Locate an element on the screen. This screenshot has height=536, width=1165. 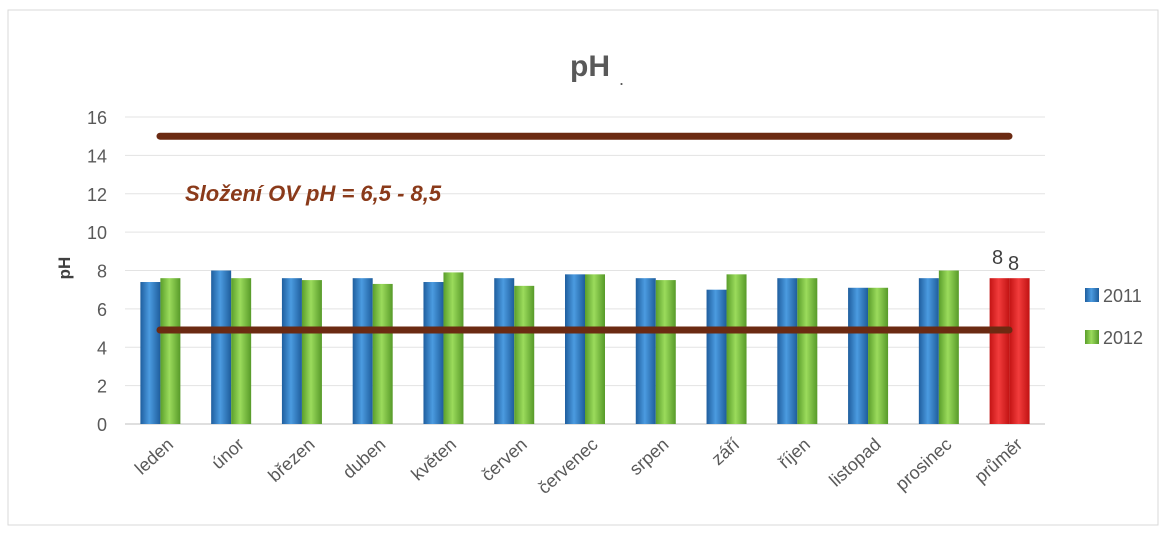
y-tick-label: 6 is located at coordinates (102, 310).